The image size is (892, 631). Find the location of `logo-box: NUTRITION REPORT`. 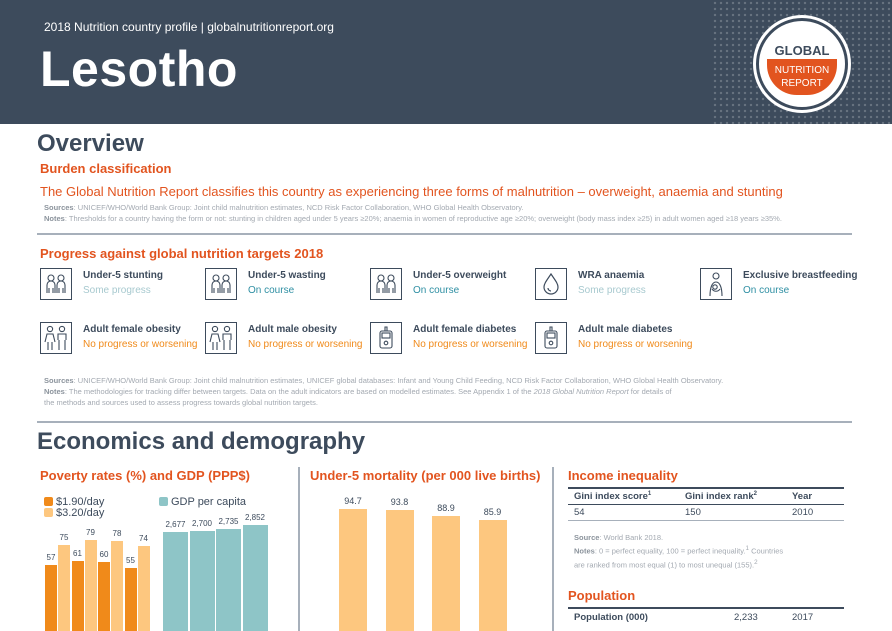

logo-box: NUTRITION REPORT is located at coordinates (802, 77).